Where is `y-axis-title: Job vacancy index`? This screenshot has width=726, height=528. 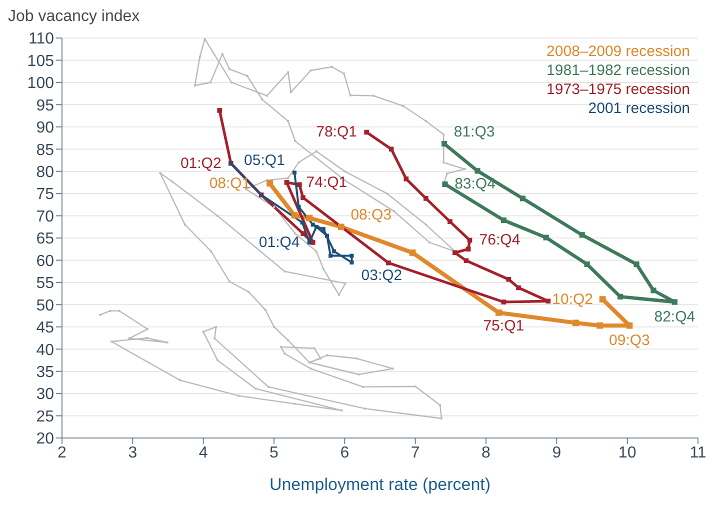
y-axis-title: Job vacancy index is located at coordinates (74, 17).